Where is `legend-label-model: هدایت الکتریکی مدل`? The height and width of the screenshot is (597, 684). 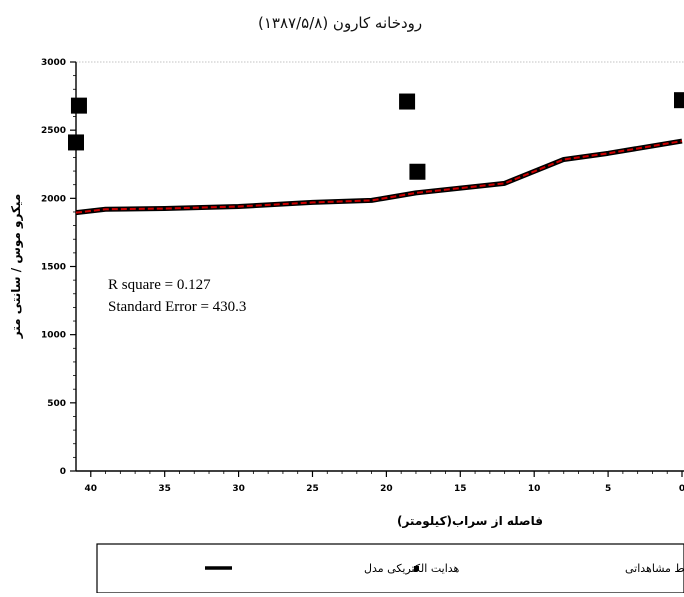
legend-label-model: هدایت الکتریکی مدل is located at coordinates (412, 568).